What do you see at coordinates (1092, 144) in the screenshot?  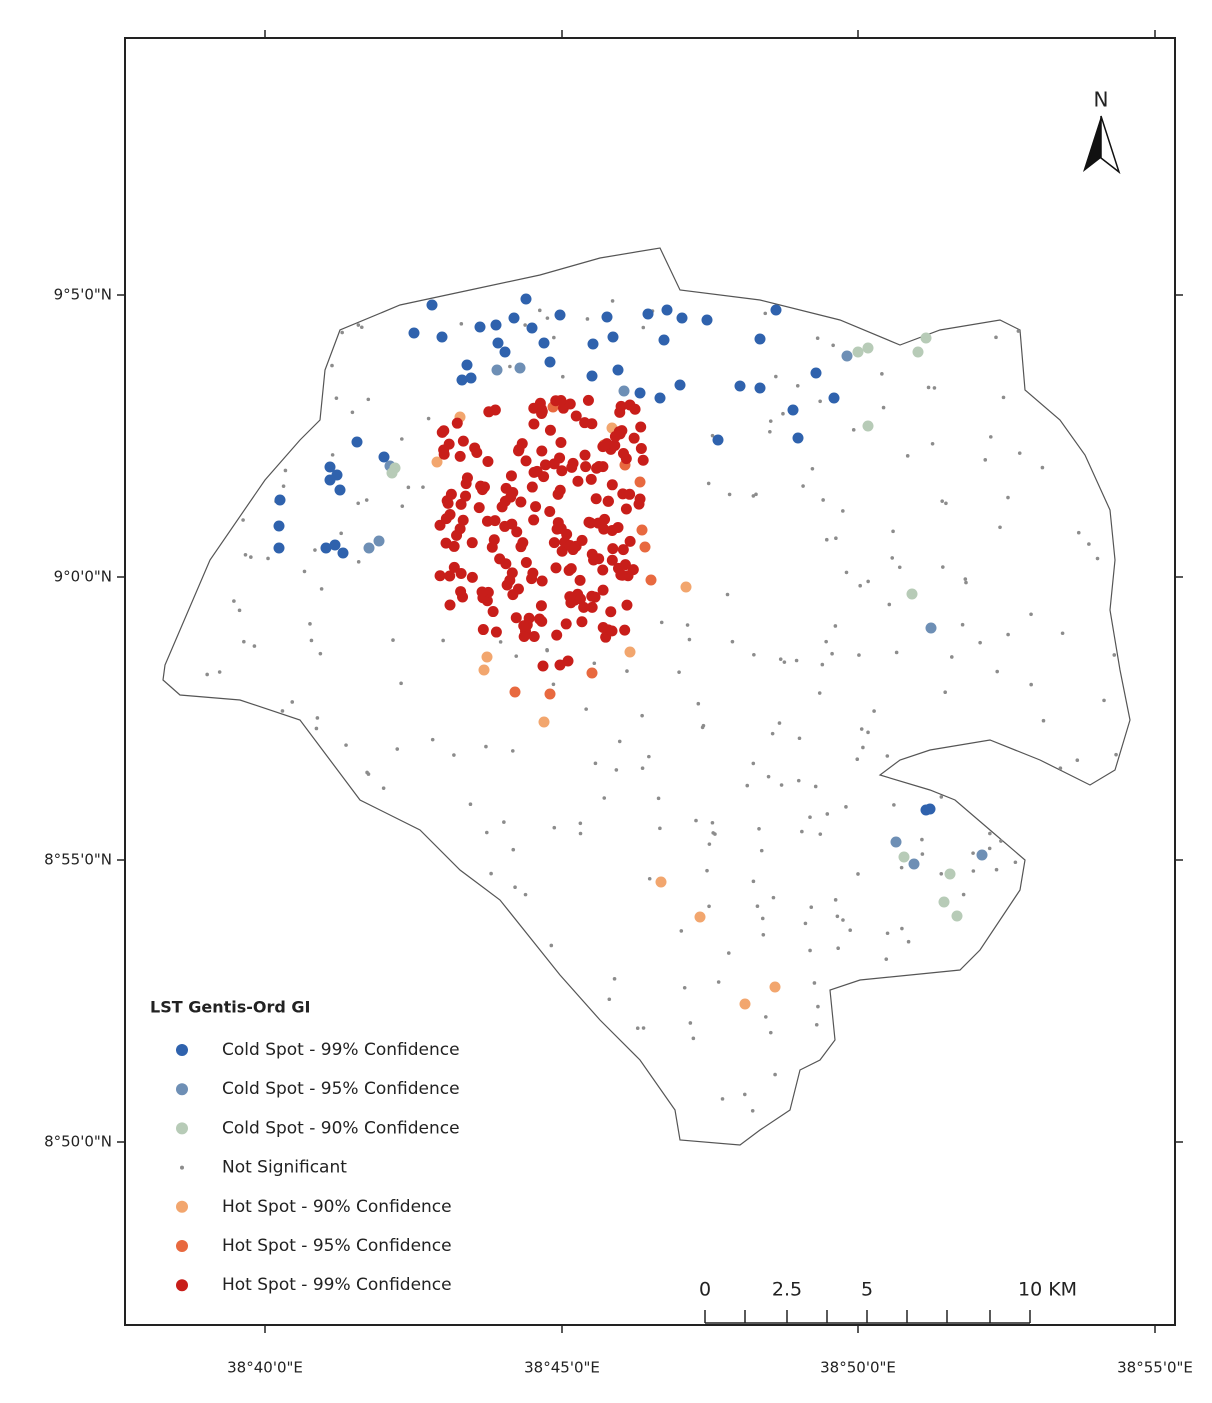 I see `north-arrow-left` at bounding box center [1092, 144].